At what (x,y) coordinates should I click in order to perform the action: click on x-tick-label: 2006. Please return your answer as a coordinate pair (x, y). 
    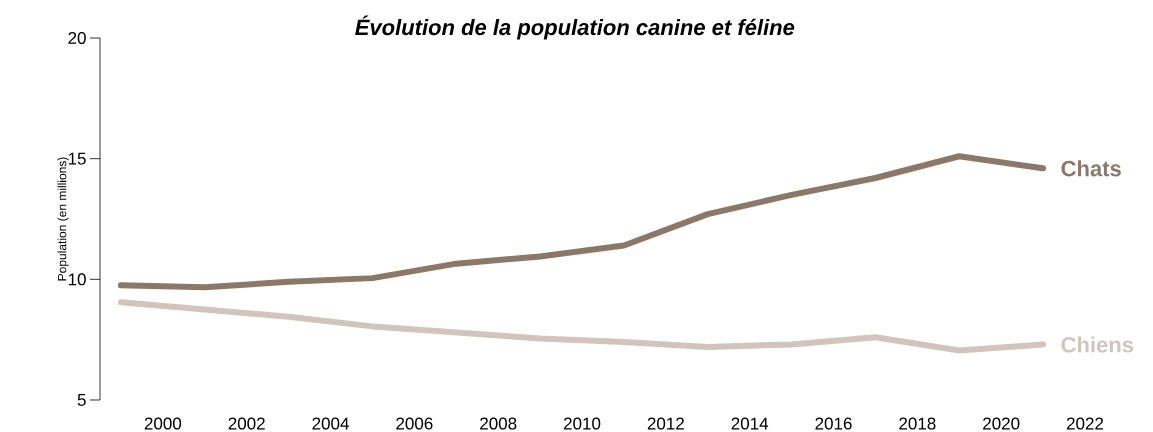
    Looking at the image, I should click on (414, 423).